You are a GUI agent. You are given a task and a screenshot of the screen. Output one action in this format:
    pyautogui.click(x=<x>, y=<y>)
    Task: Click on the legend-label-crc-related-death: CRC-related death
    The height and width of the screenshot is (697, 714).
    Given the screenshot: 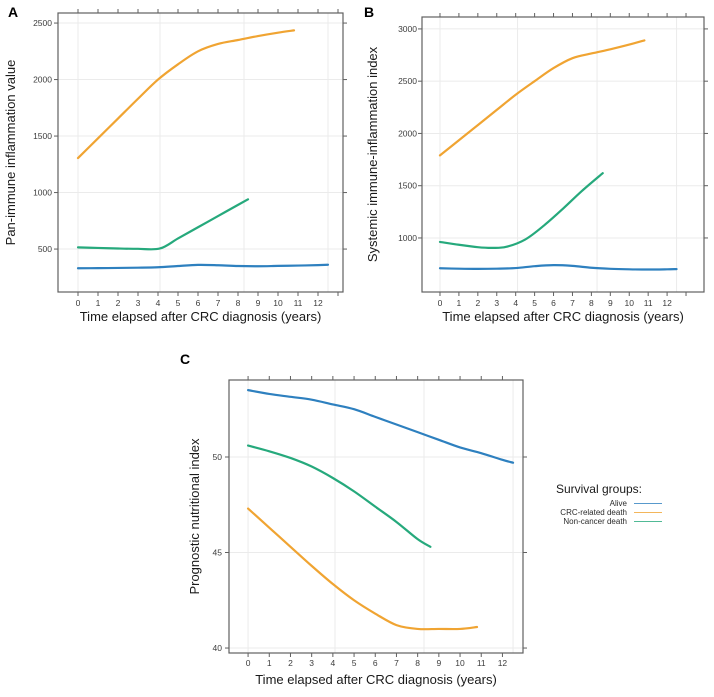 What is the action you would take?
    pyautogui.click(x=593, y=512)
    